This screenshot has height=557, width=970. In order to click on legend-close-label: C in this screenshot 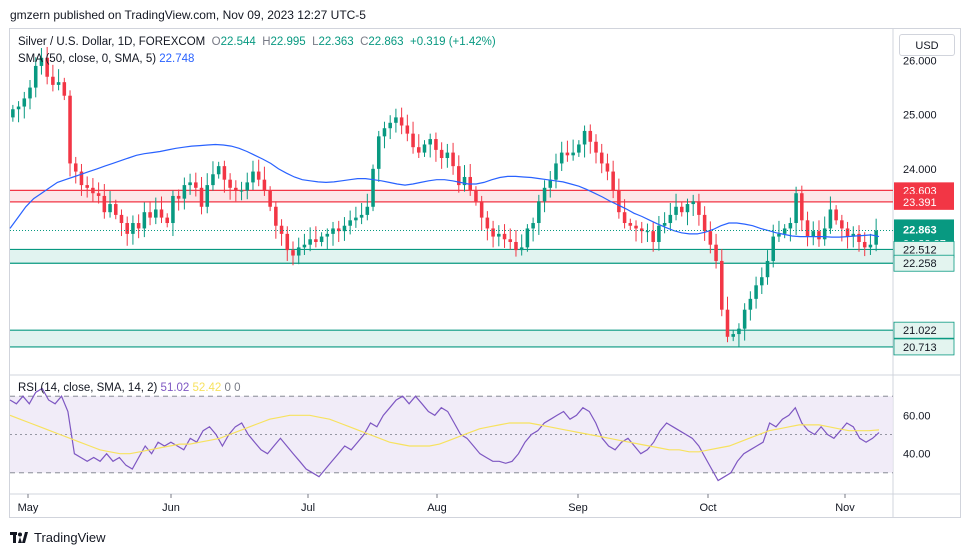, I will do `click(364, 42)`.